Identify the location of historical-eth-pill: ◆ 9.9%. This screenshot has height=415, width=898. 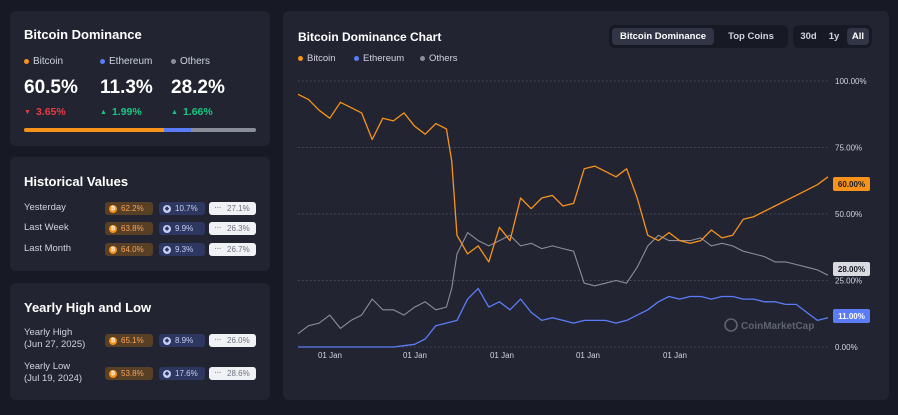
(182, 228).